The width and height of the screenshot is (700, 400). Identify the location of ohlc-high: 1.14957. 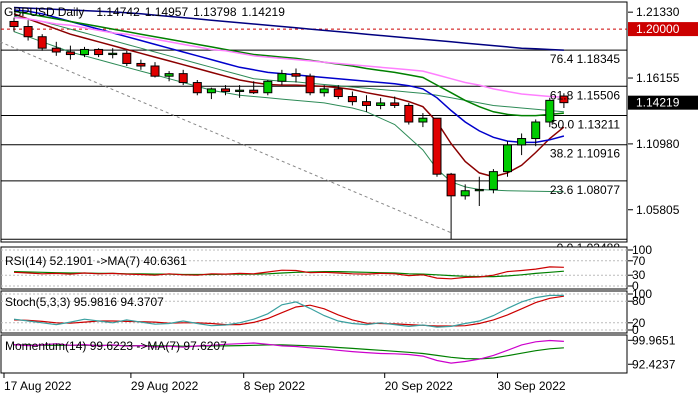
(167, 12).